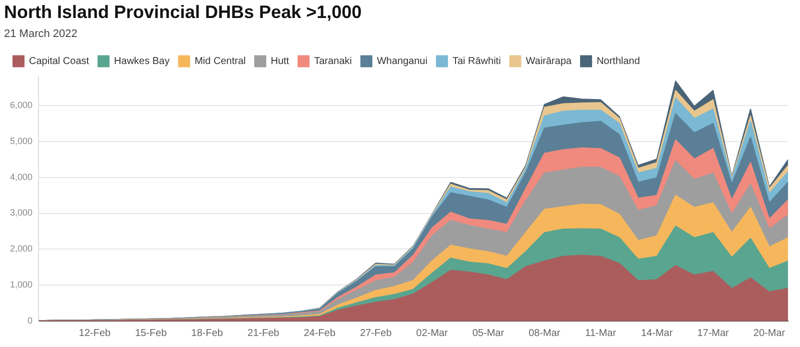  I want to click on y-tick-label: 6,000, so click(21, 105).